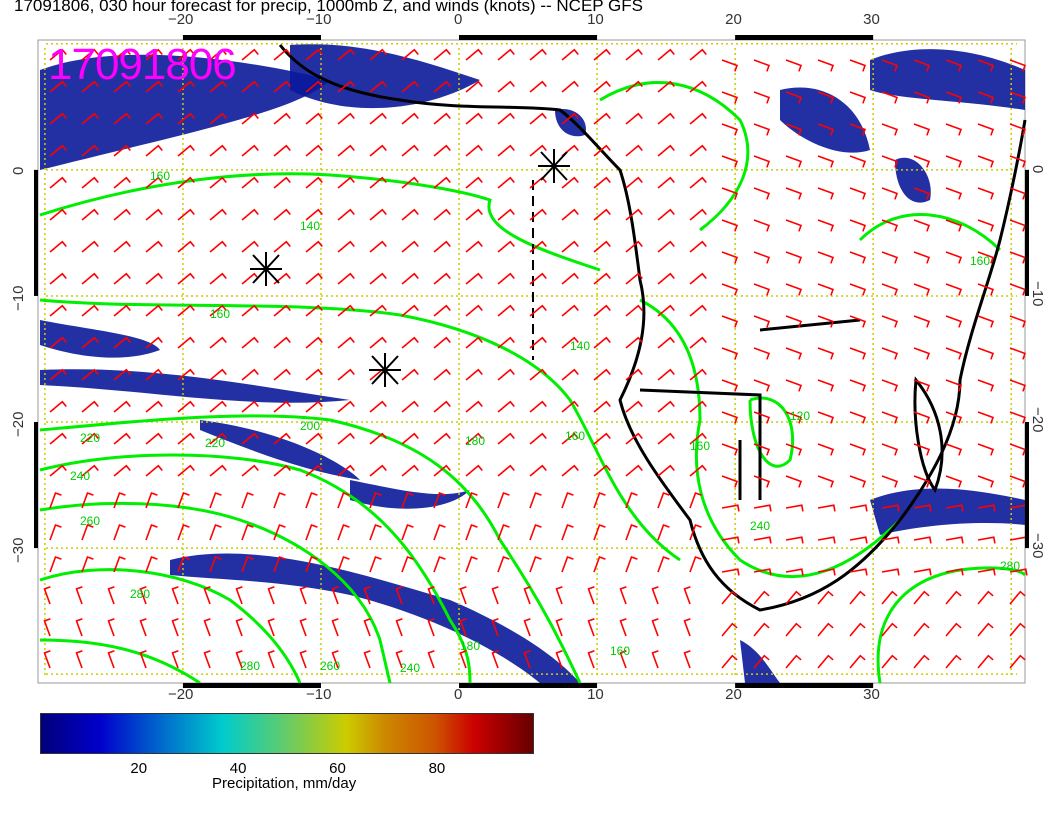  I want to click on precip-area, so click(100, 339).